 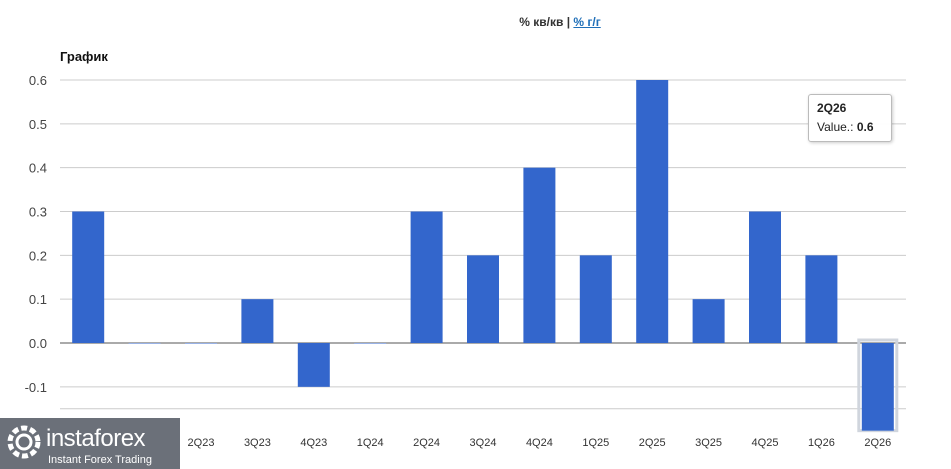 I want to click on bar-2Q23, so click(x=201, y=343).